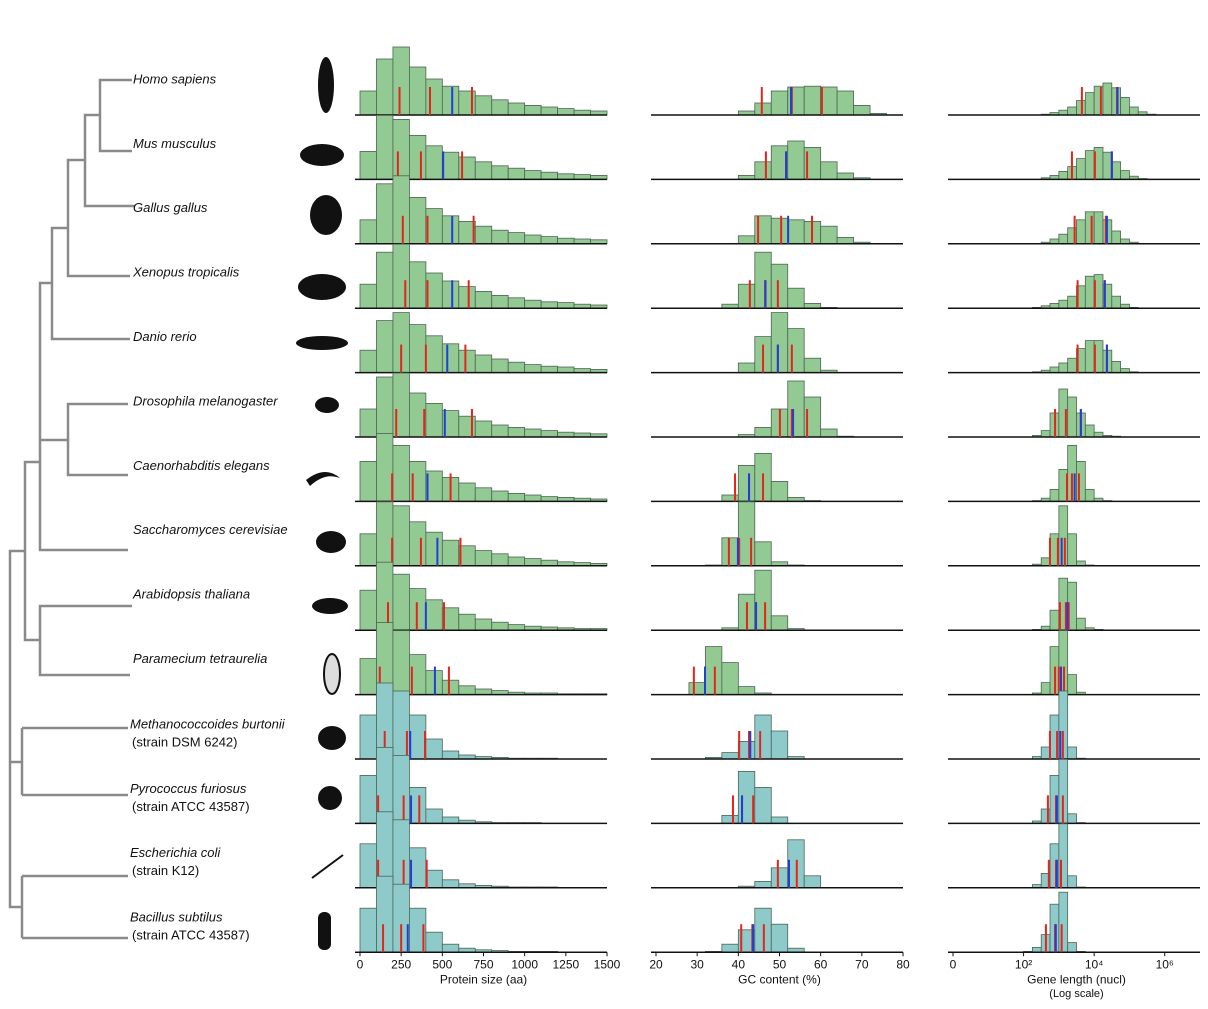  I want to click on x-tick-label: 30, so click(697, 964).